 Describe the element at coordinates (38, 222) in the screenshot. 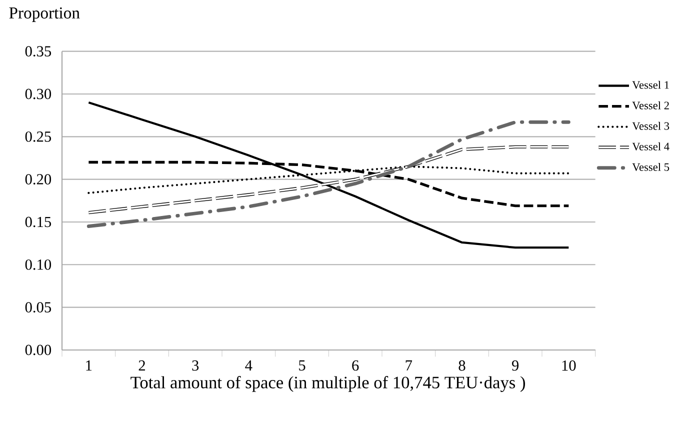

I see `y-tick-label: 0.15` at that location.